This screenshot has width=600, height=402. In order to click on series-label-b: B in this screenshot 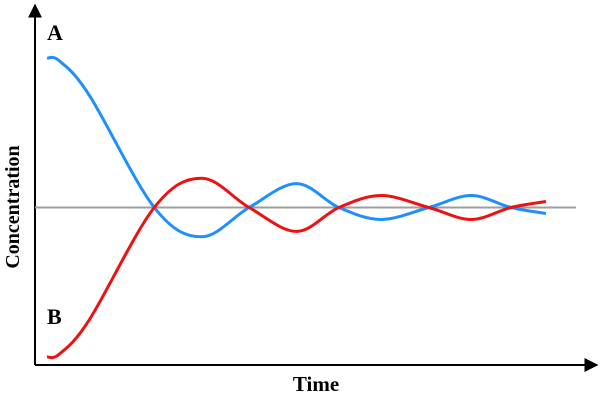, I will do `click(54, 316)`.